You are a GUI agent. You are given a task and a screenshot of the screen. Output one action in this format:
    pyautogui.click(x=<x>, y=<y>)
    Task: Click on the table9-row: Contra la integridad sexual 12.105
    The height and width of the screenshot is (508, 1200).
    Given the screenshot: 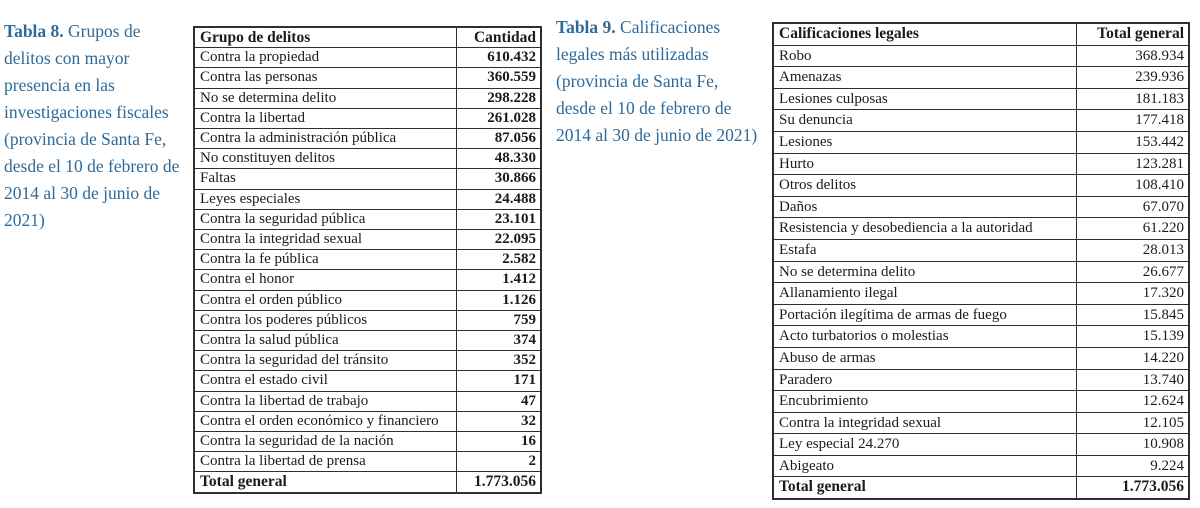 What is the action you would take?
    pyautogui.click(x=981, y=423)
    